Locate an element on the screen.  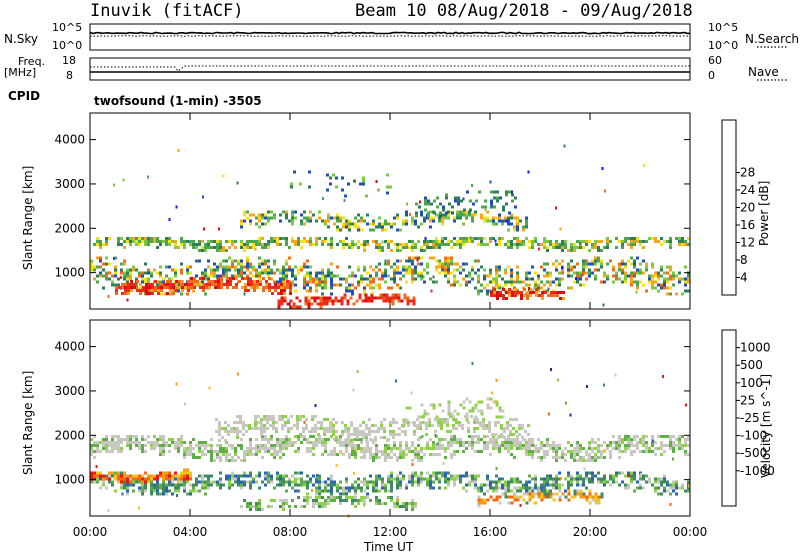
nave-tick-top: 60 is located at coordinates (715, 60).